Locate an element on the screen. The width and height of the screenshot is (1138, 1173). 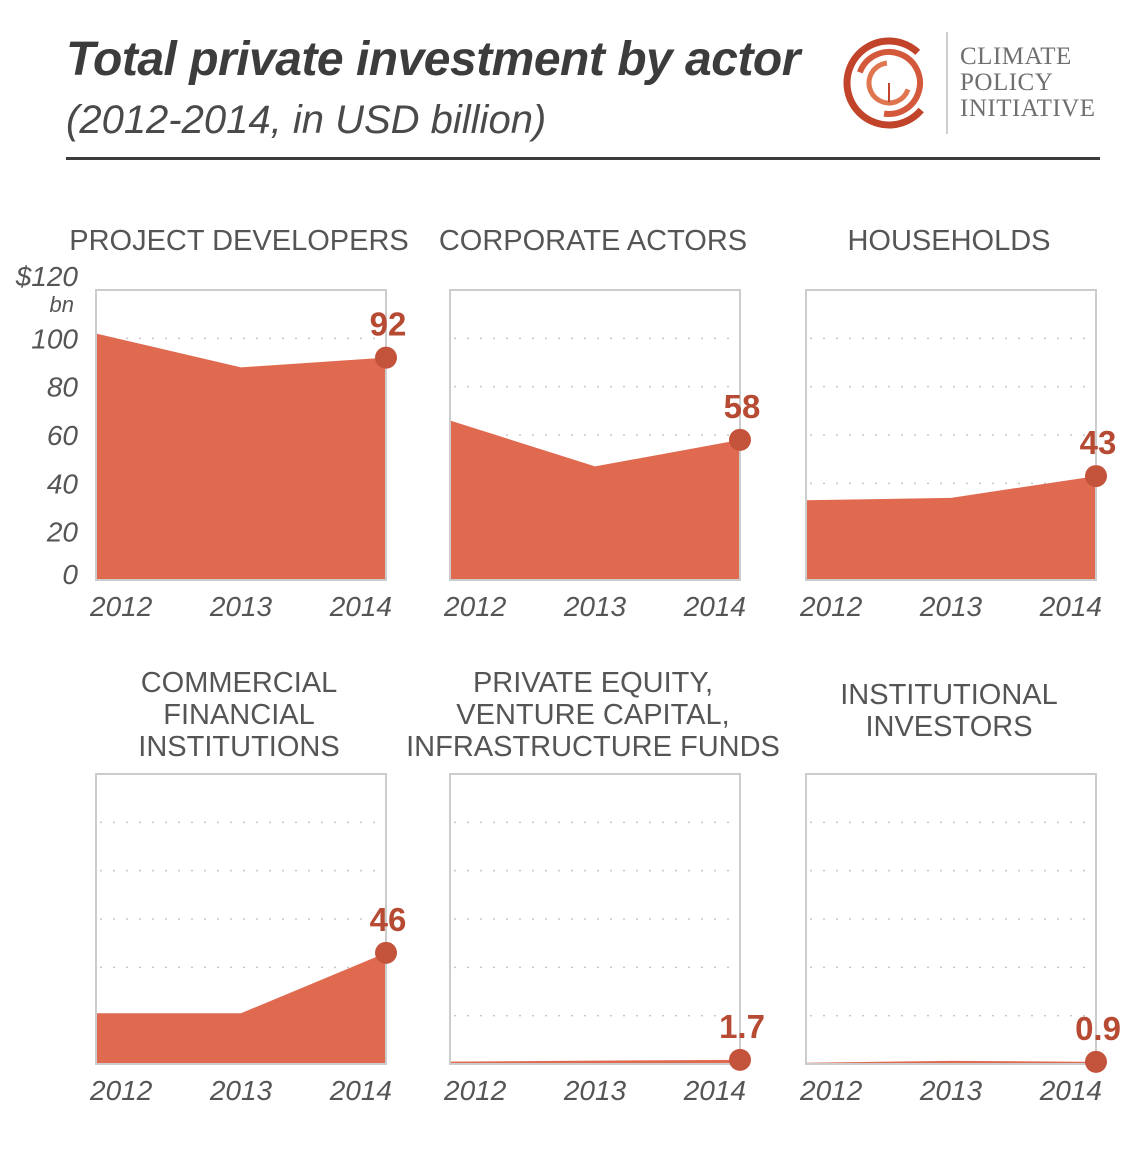
panel-title-6-line-1: INSTITUTIONAL is located at coordinates (949, 695).